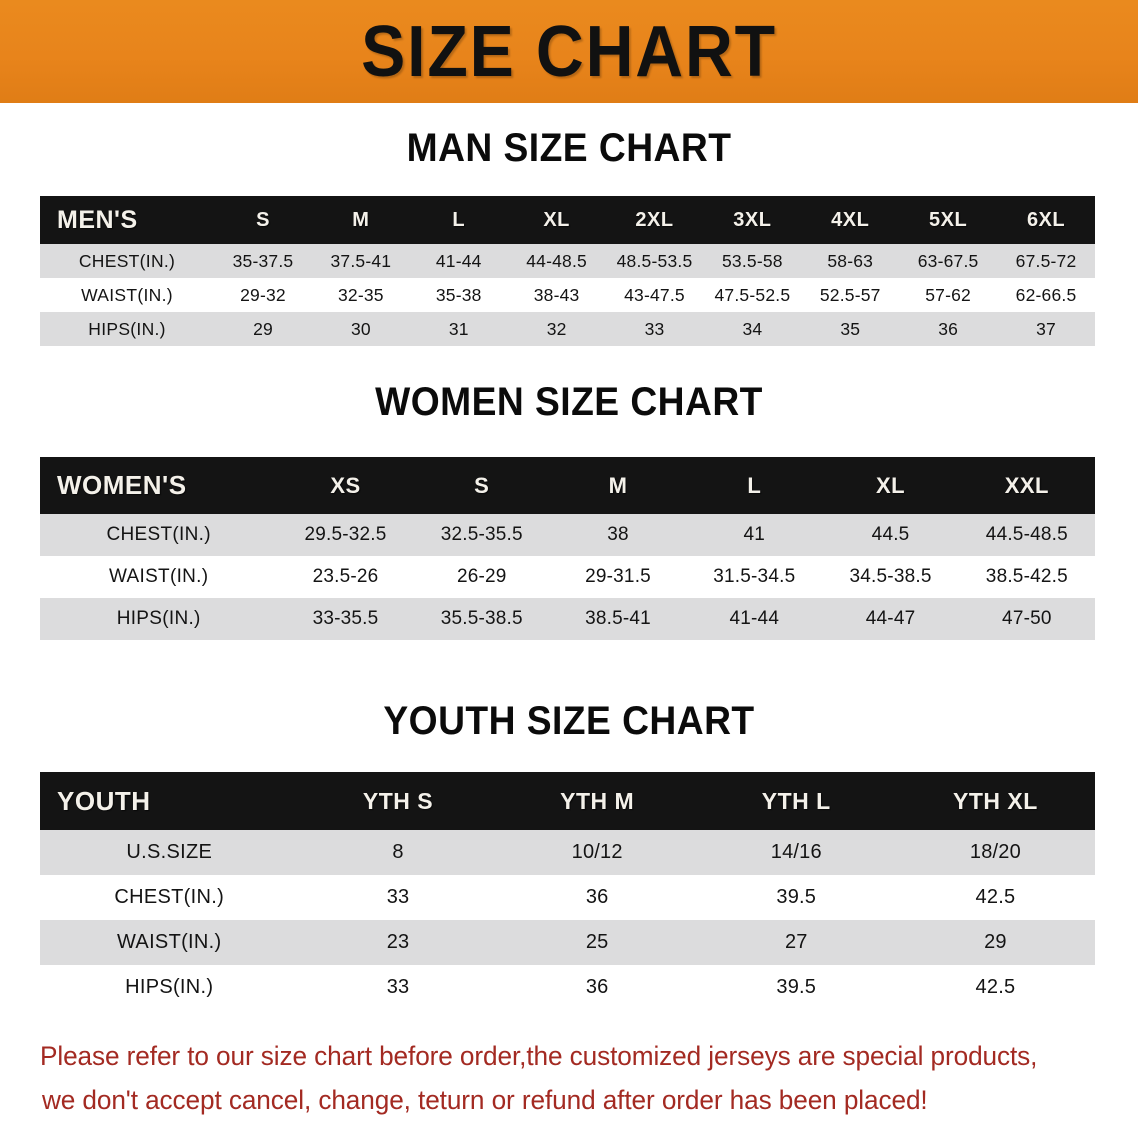 This screenshot has width=1138, height=1132. Describe the element at coordinates (345, 485) in the screenshot. I see `women-column-header: XS` at that location.